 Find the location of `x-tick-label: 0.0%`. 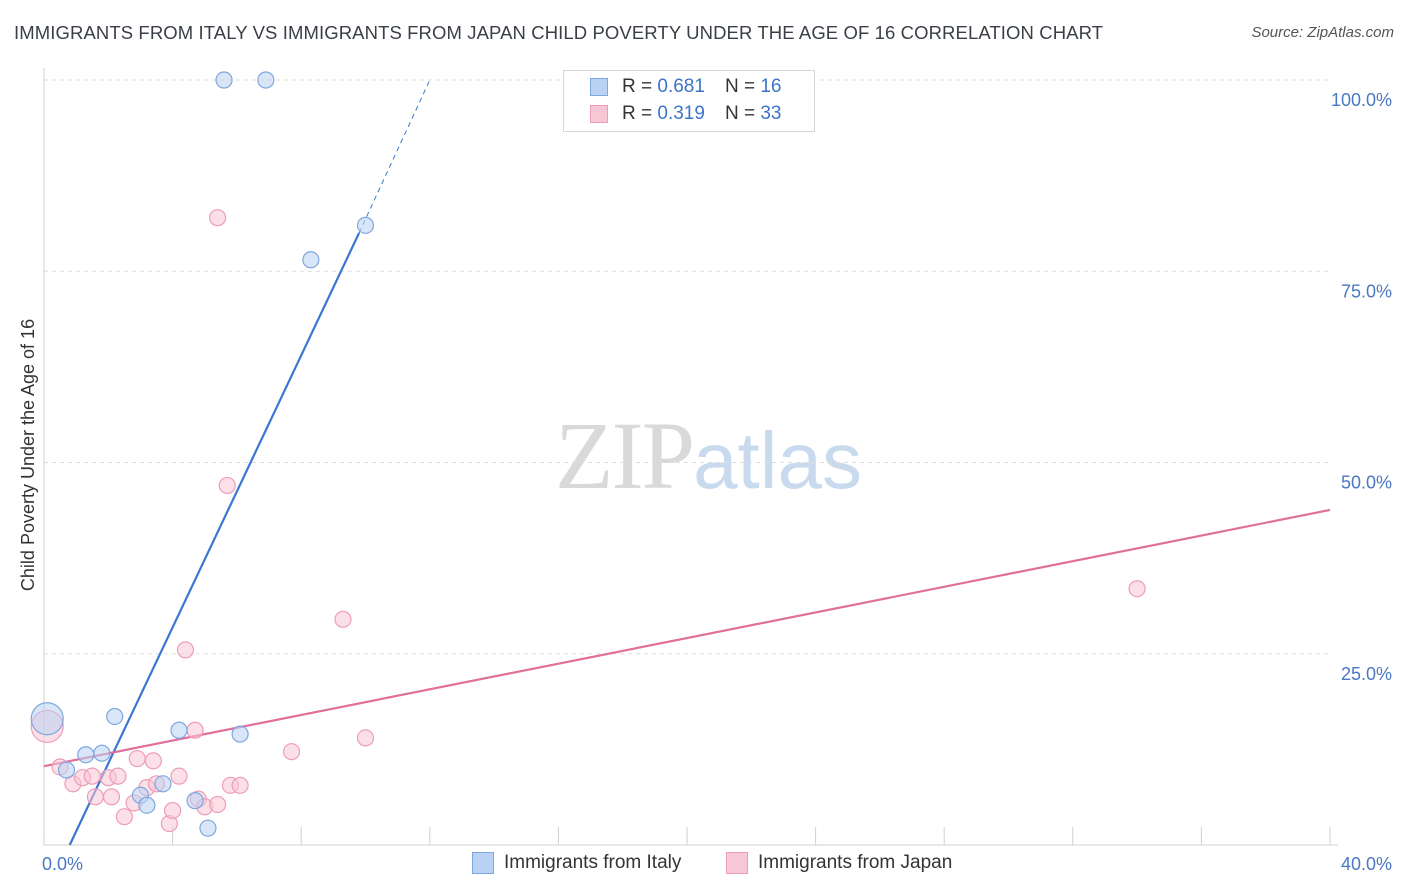

x-tick-label: 0.0% is located at coordinates (62, 864).